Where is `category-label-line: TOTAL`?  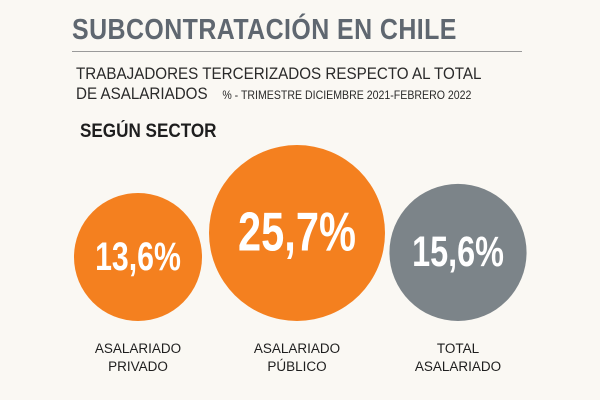
category-label-line: TOTAL is located at coordinates (458, 348).